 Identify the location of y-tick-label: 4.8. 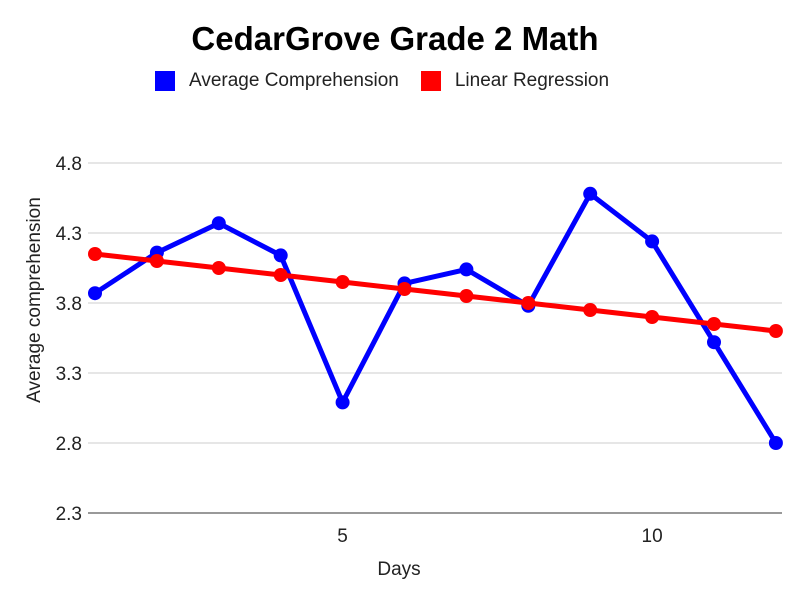
(69, 164).